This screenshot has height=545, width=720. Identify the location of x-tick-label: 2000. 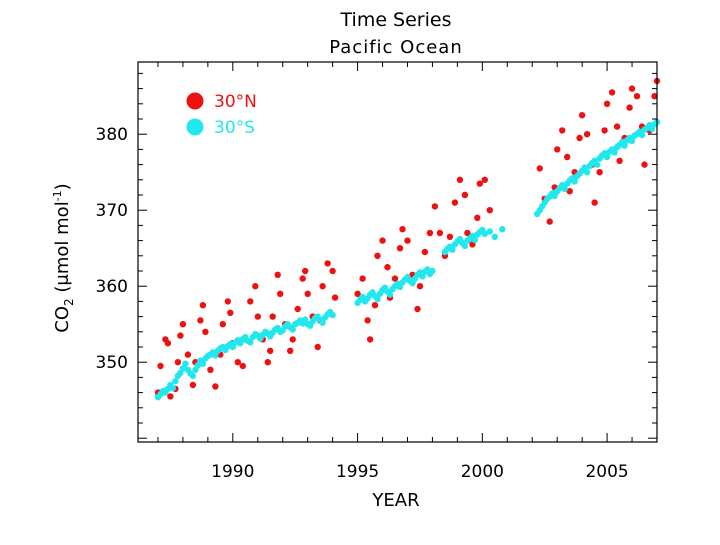
(482, 472).